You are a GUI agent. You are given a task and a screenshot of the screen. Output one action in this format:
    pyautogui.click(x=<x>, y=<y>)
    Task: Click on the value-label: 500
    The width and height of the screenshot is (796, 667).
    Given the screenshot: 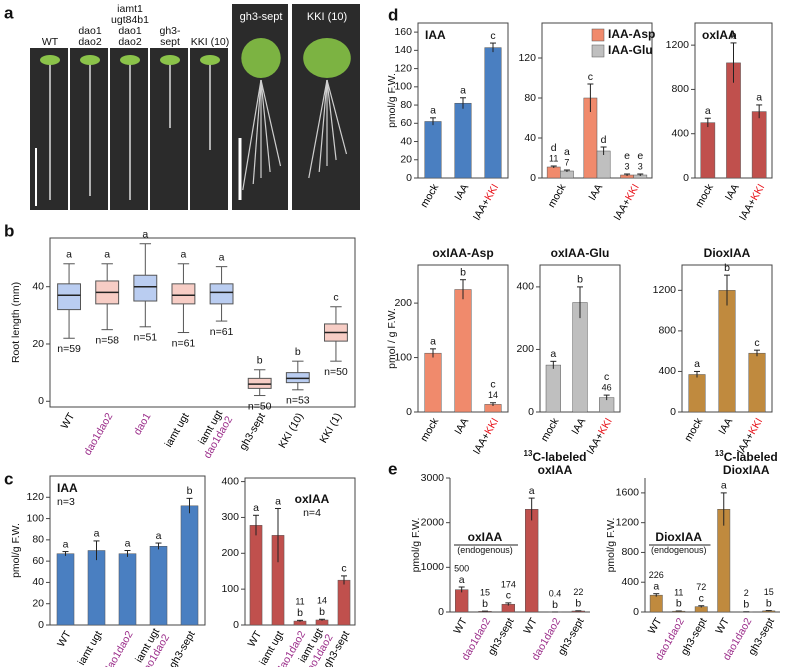 What is the action you would take?
    pyautogui.click(x=461, y=568)
    